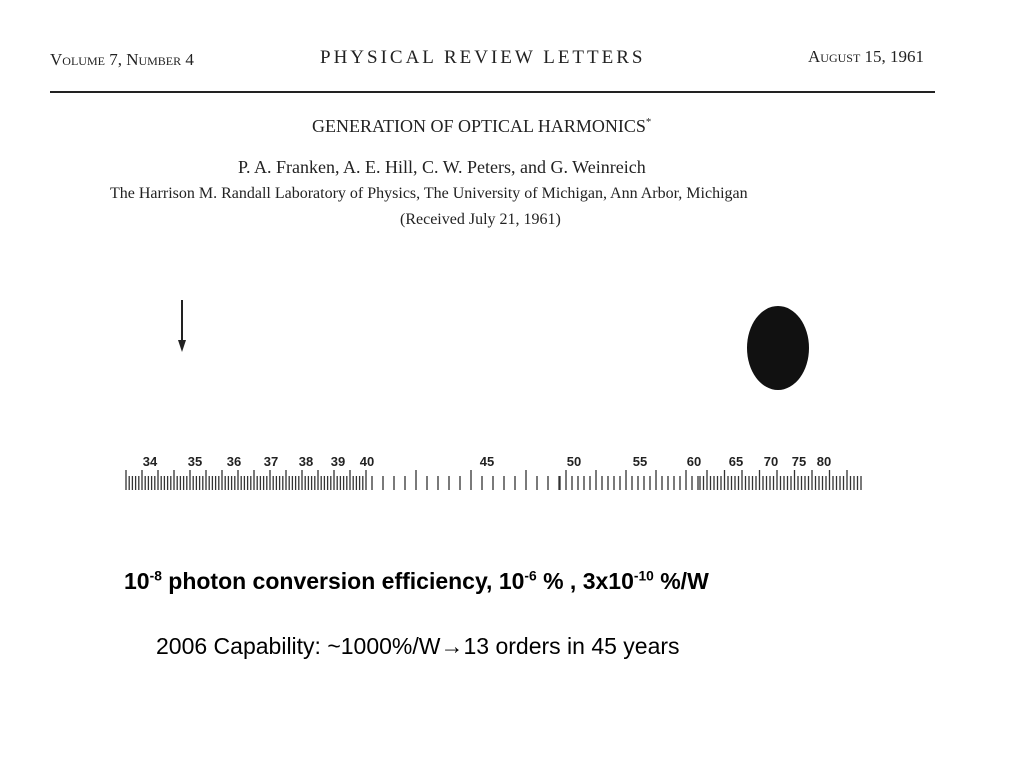  I want to click on scale-label: 45, so click(487, 461).